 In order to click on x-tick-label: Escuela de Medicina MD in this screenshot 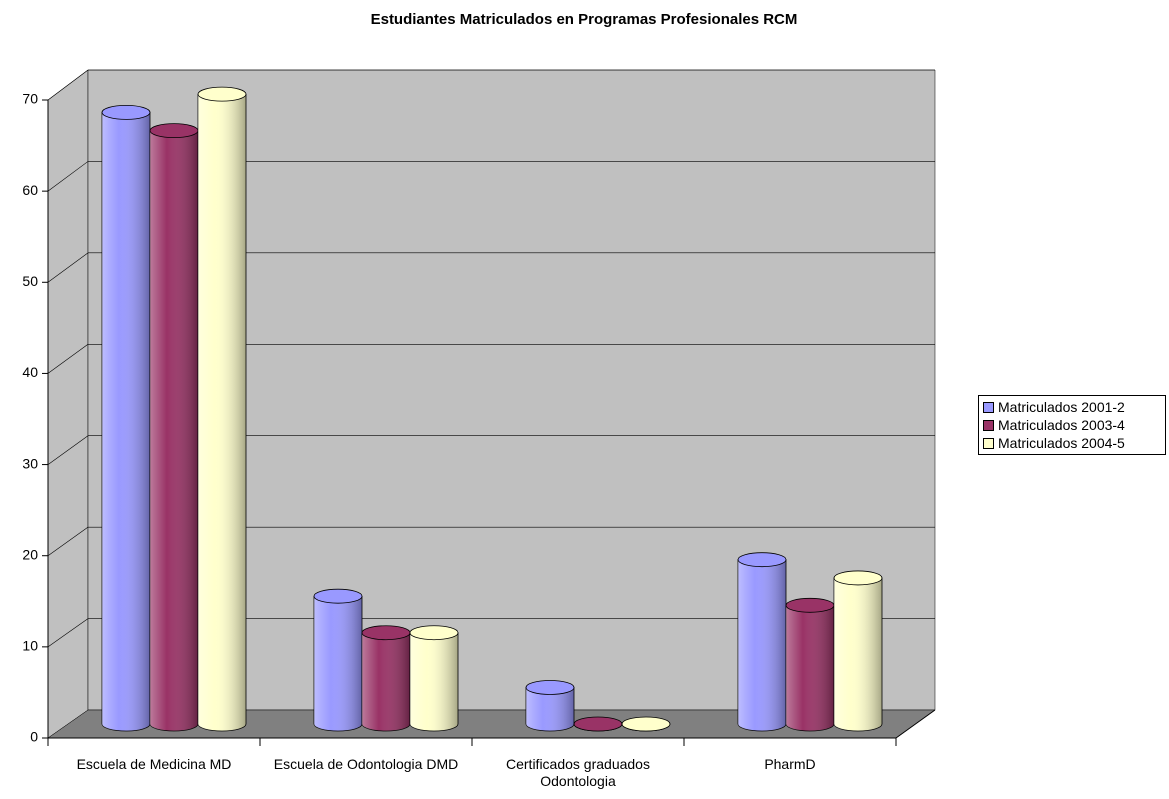, I will do `click(154, 764)`.